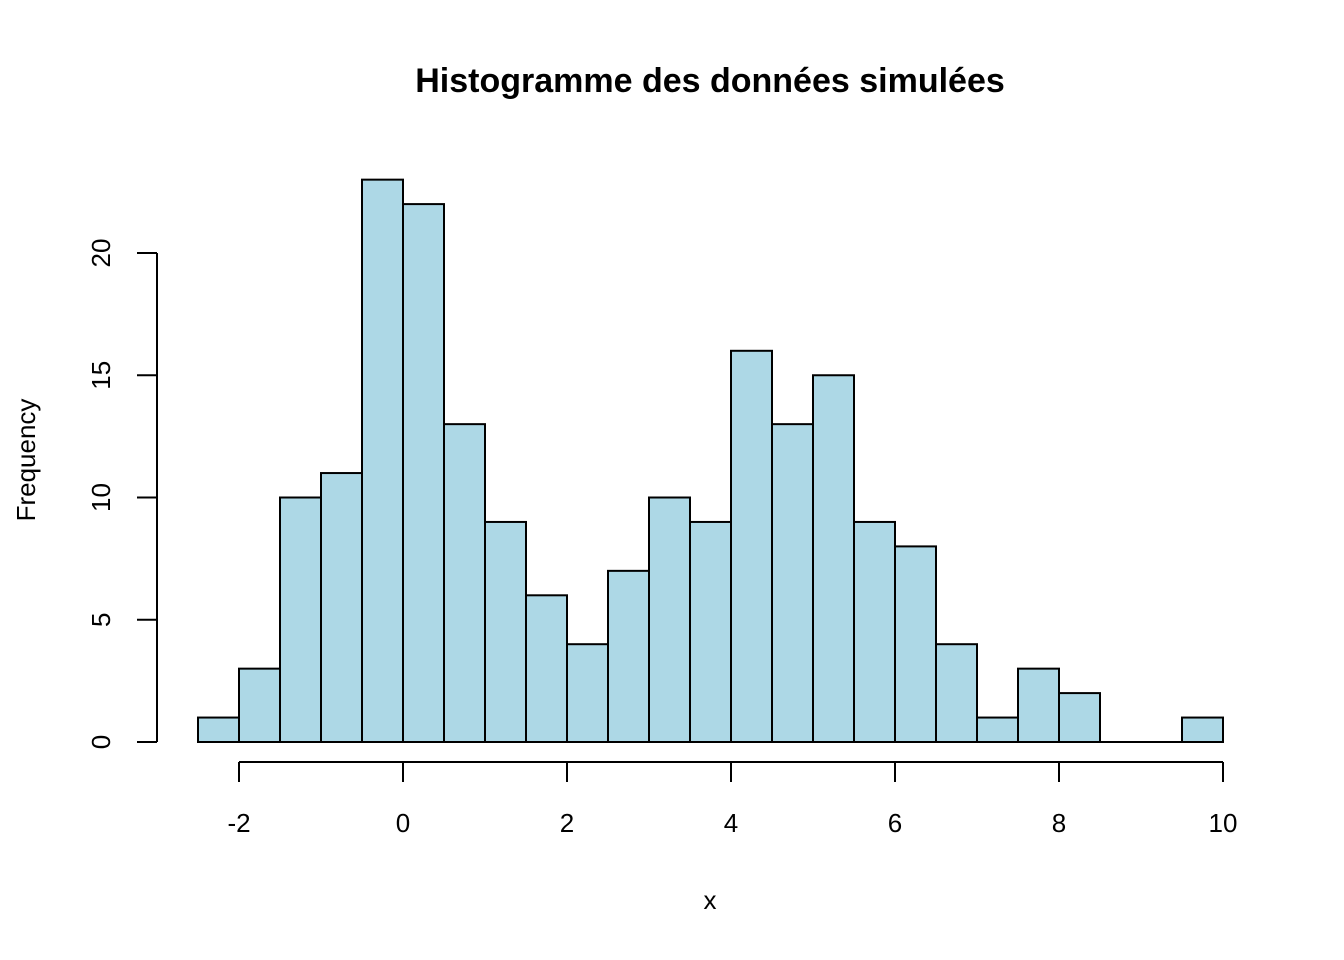  Describe the element at coordinates (710, 900) in the screenshot. I see `x-axis-label: x` at that location.